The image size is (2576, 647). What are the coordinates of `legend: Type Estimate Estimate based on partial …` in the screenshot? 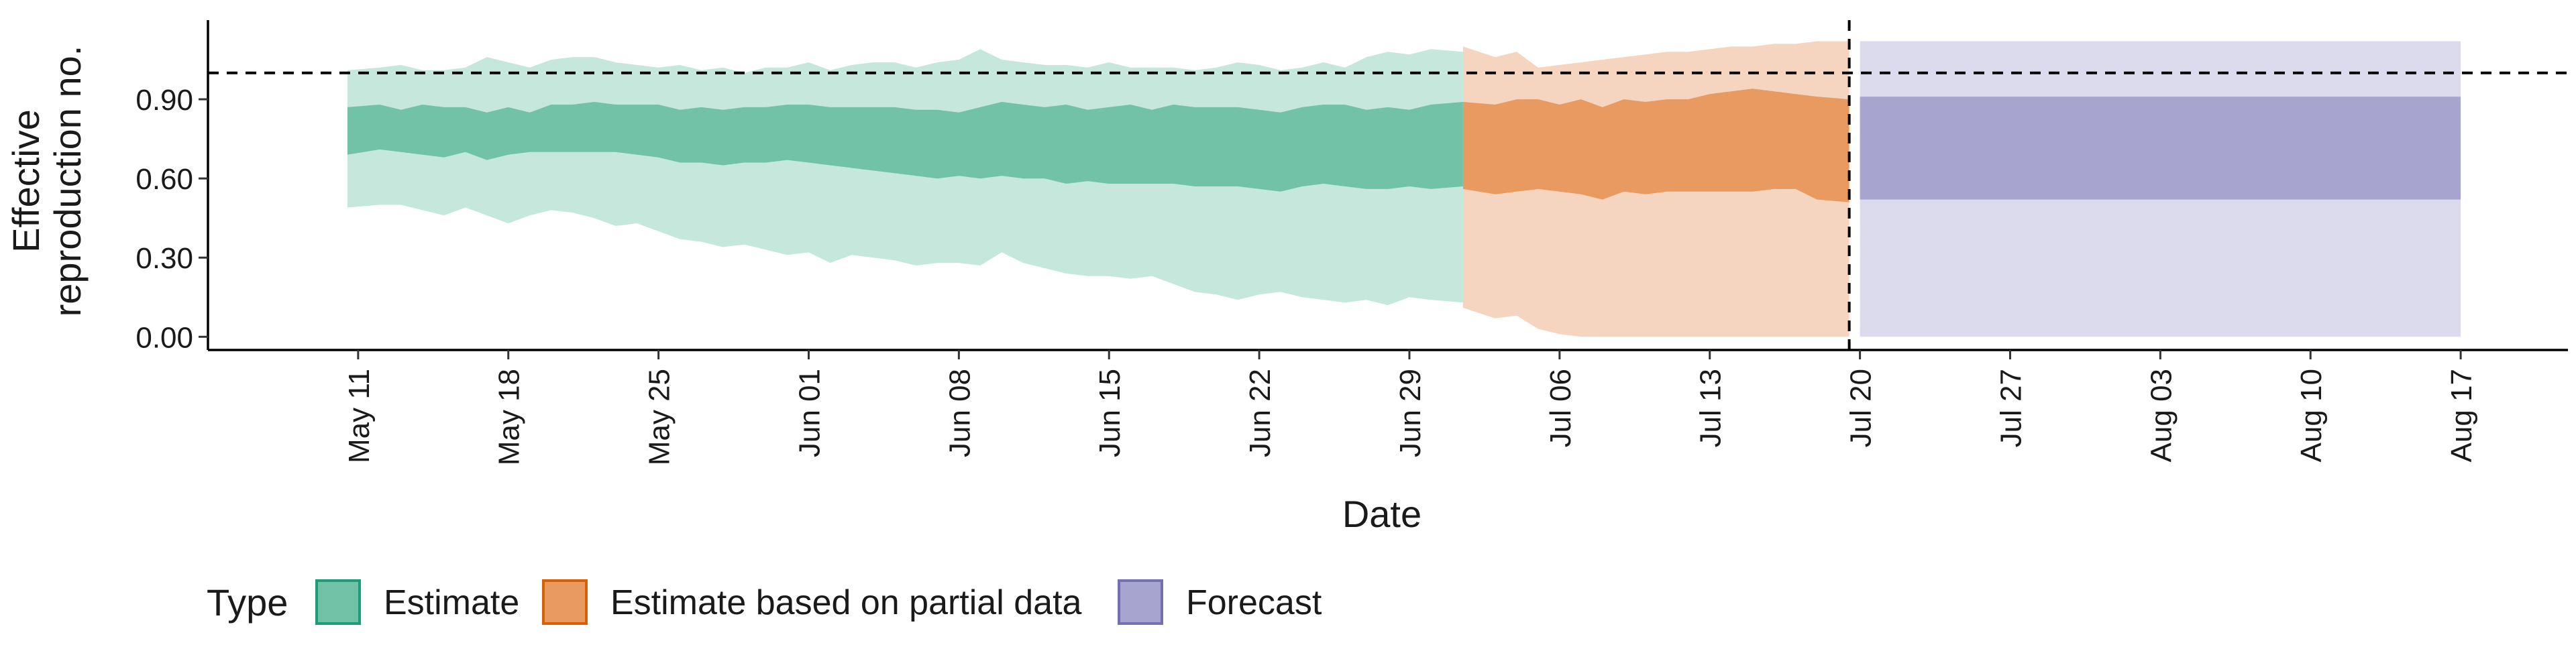 It's located at (764, 602).